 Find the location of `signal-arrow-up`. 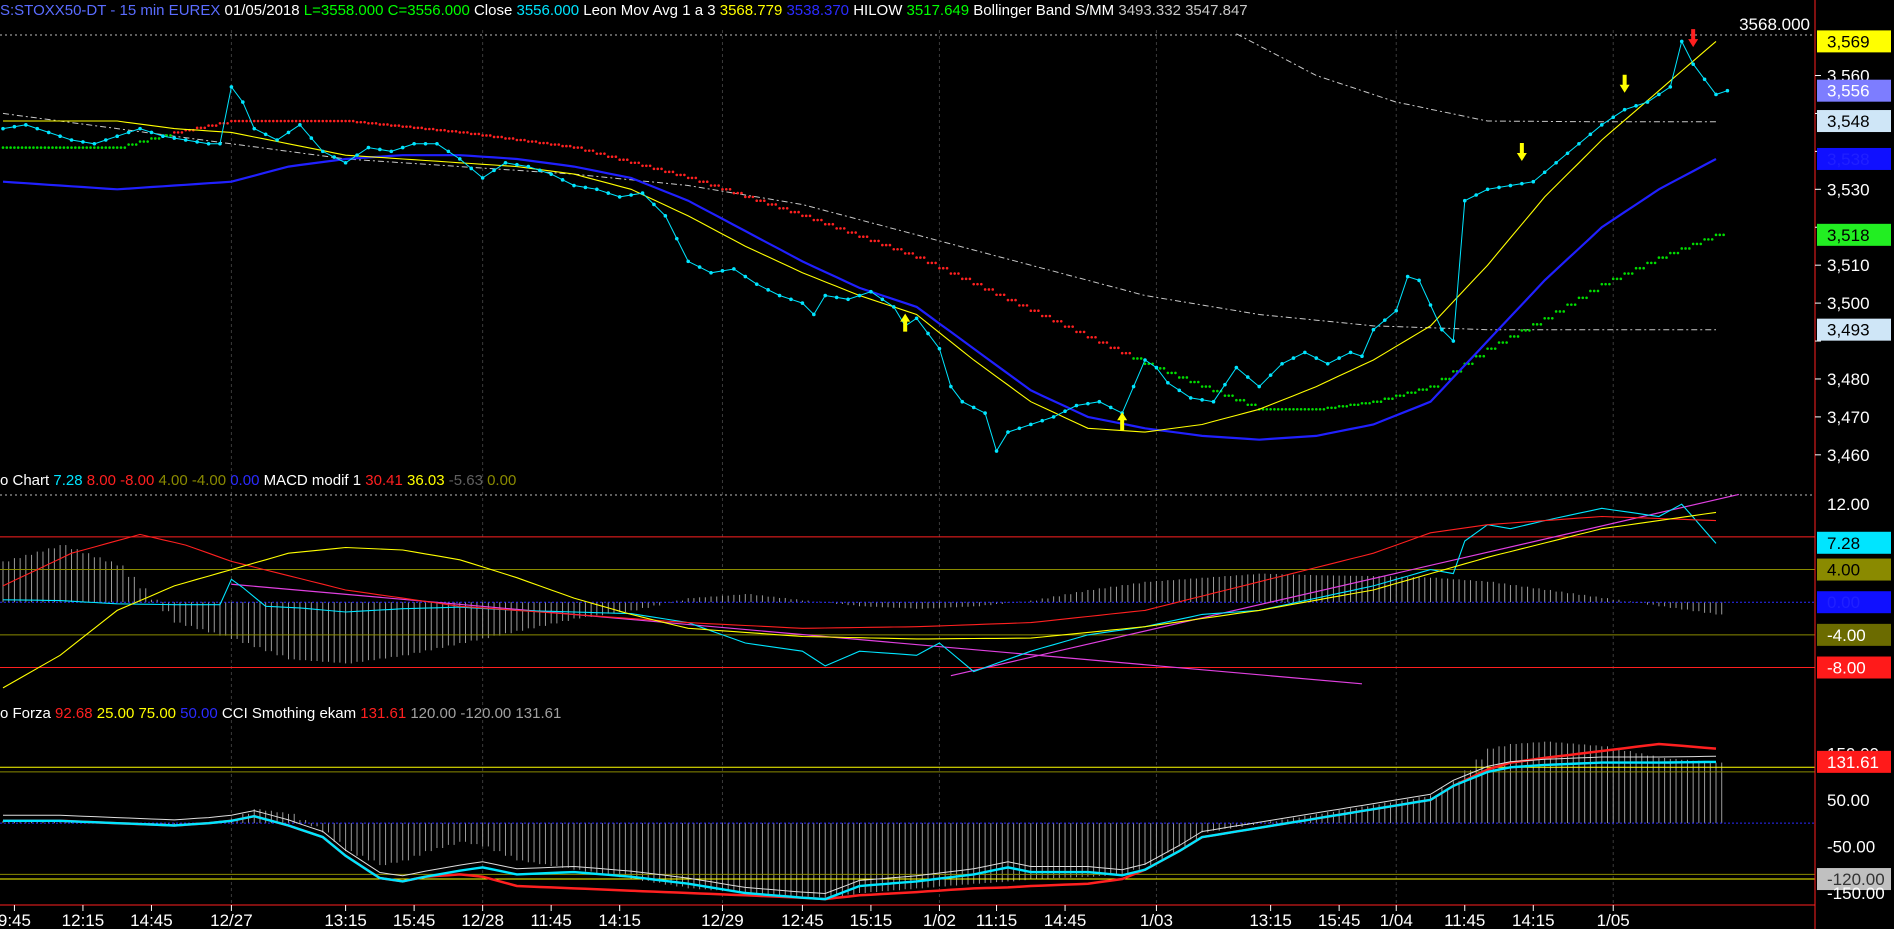

signal-arrow-up is located at coordinates (905, 322).